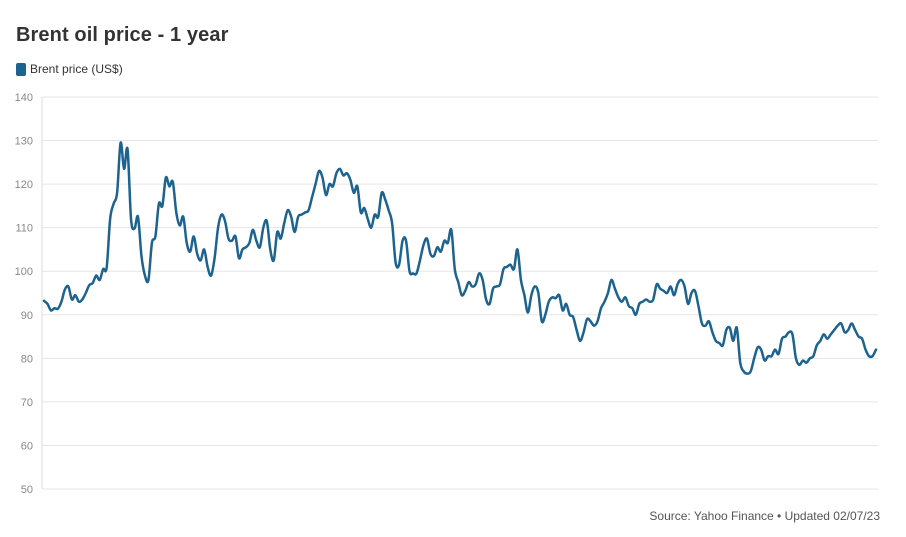  What do you see at coordinates (29, 294) in the screenshot?
I see `y-axis: 50 60 70 80 90 100 110 120 130 140` at bounding box center [29, 294].